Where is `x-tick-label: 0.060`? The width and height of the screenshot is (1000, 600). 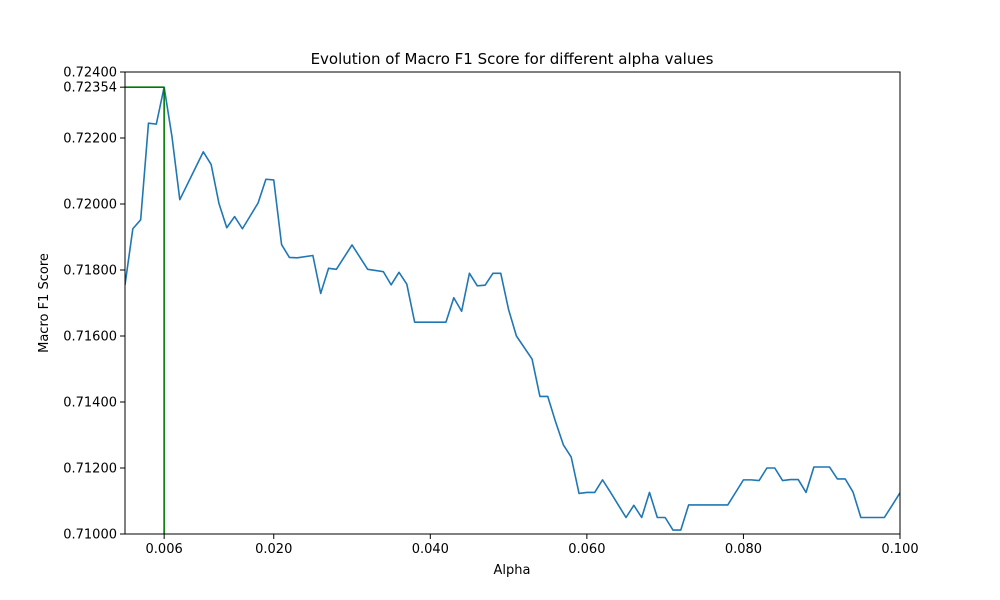 x-tick-label: 0.060 is located at coordinates (586, 549).